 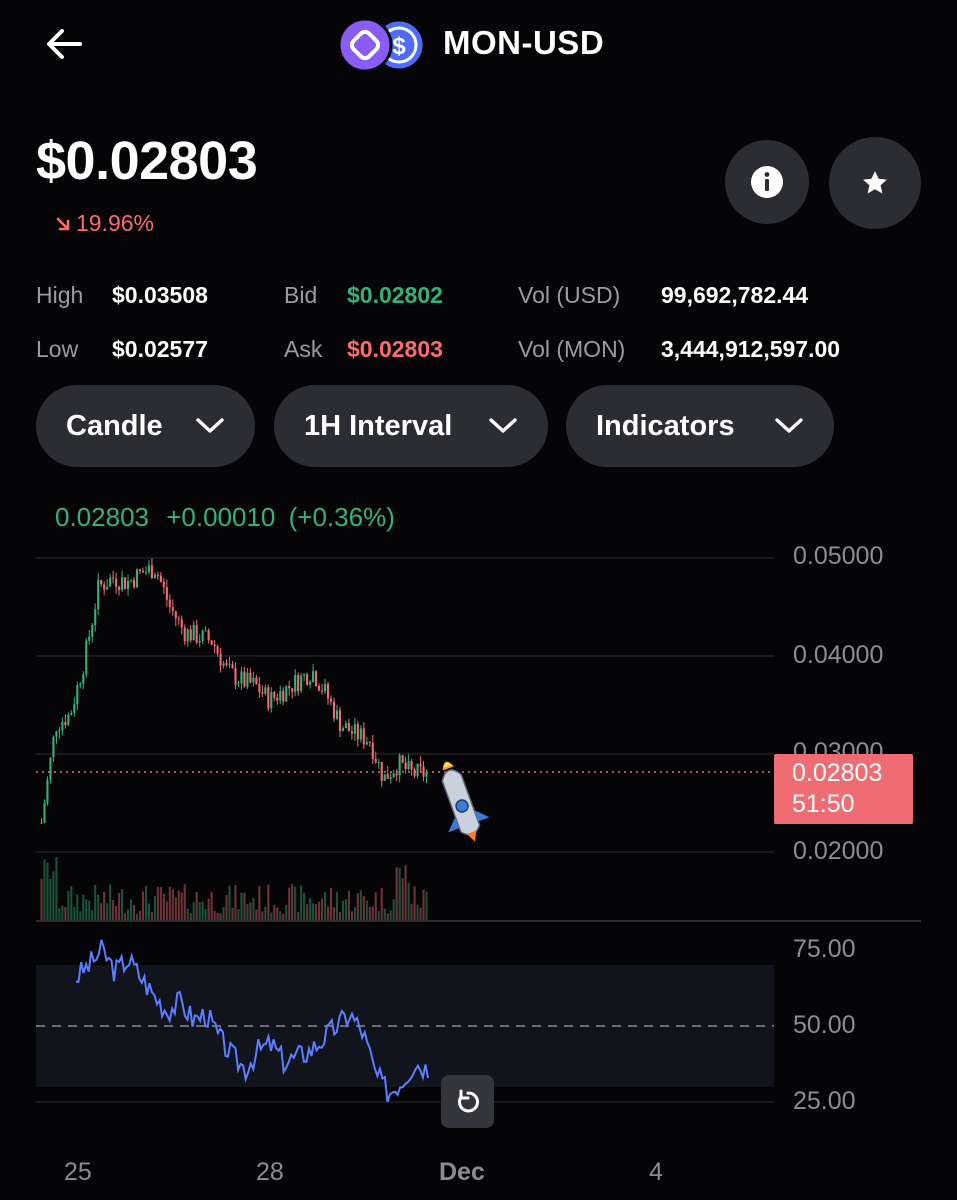 What do you see at coordinates (411, 426) in the screenshot?
I see `interval-dropdown: 1H Interval` at bounding box center [411, 426].